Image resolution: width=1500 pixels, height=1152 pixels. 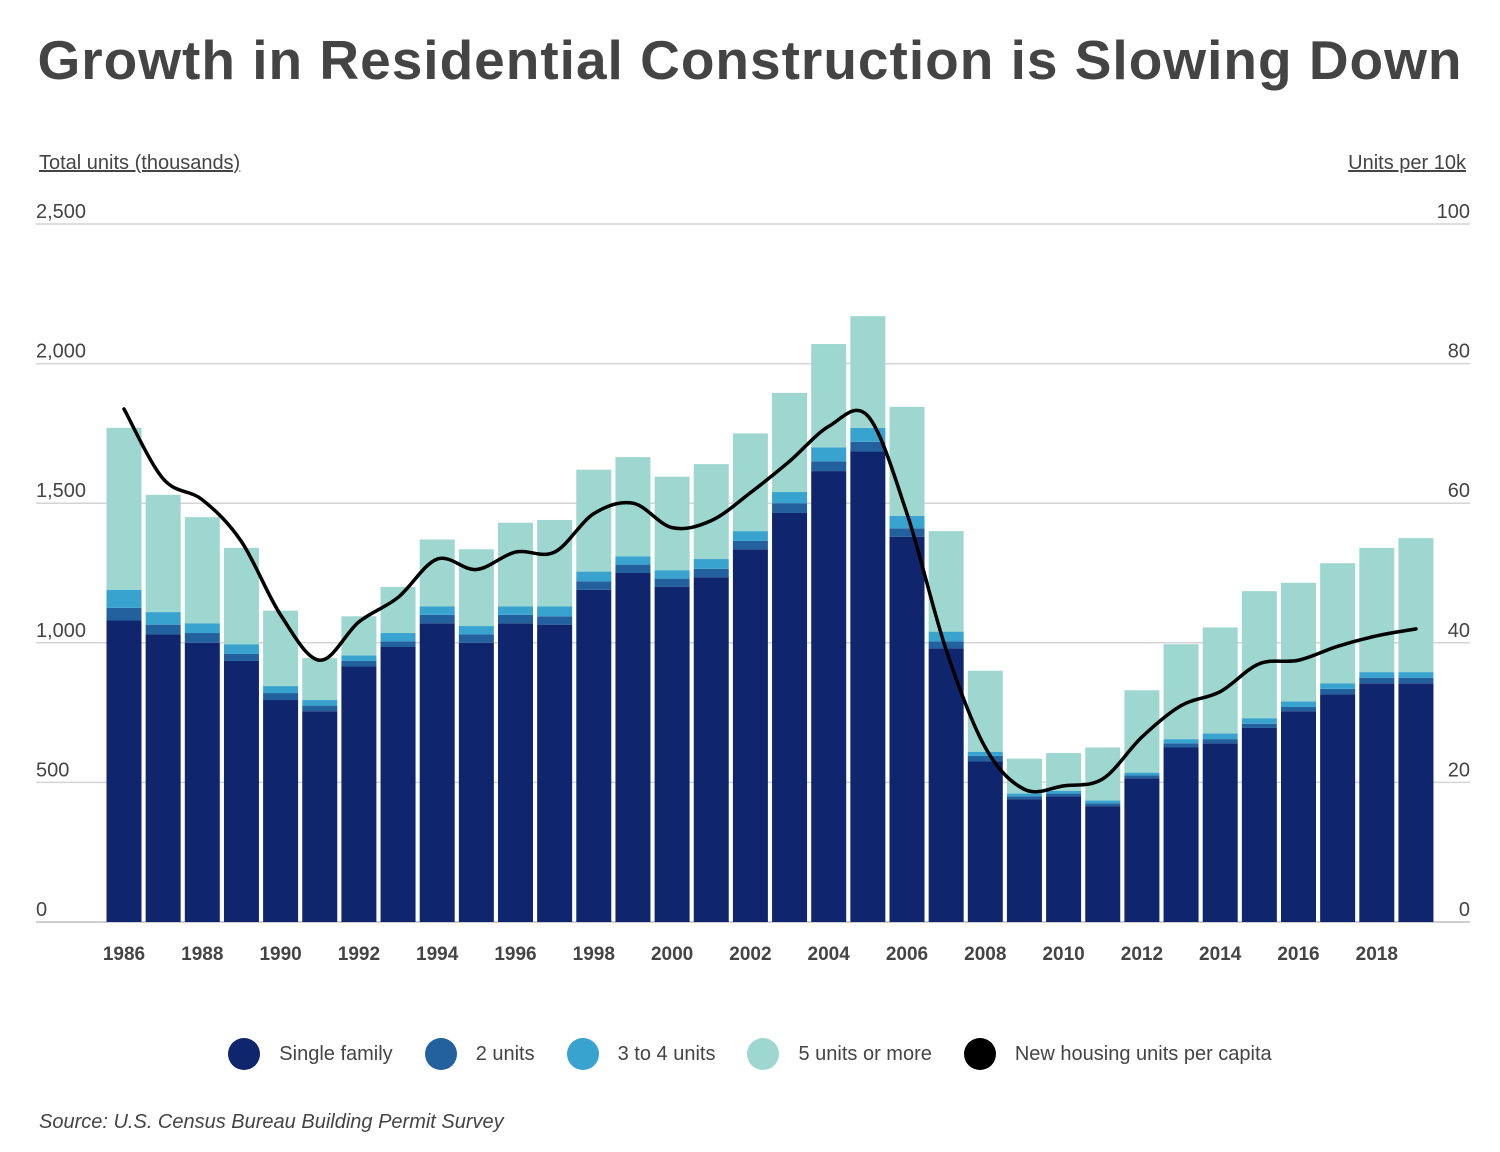 I want to click on legend-label-5-units-or-more: 5 units or more, so click(x=865, y=1053).